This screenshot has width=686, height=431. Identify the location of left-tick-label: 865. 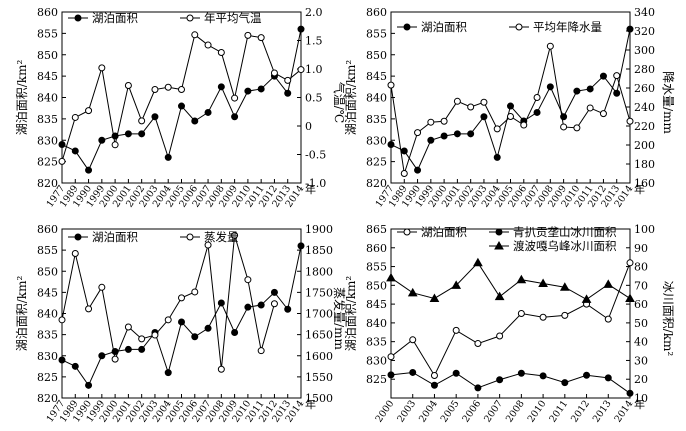
(376, 229).